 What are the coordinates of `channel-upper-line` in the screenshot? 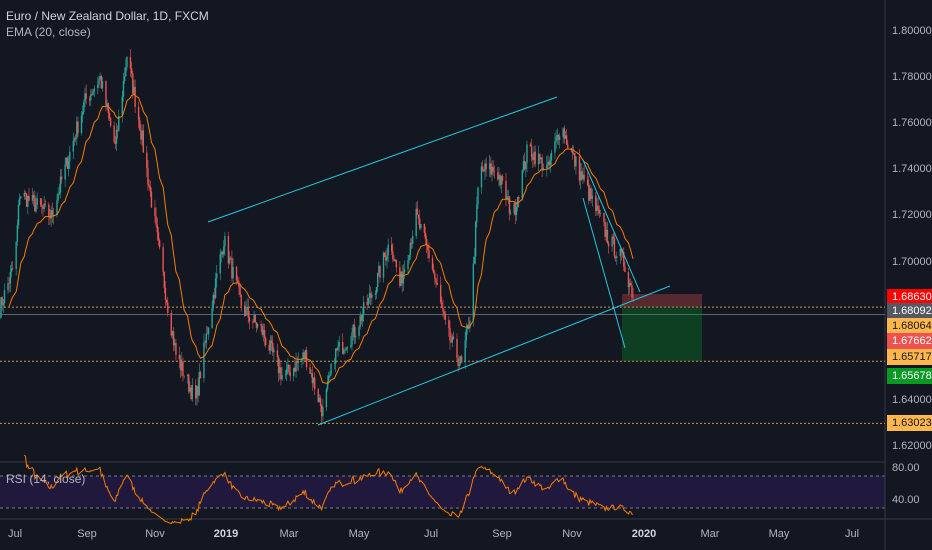 It's located at (382, 159).